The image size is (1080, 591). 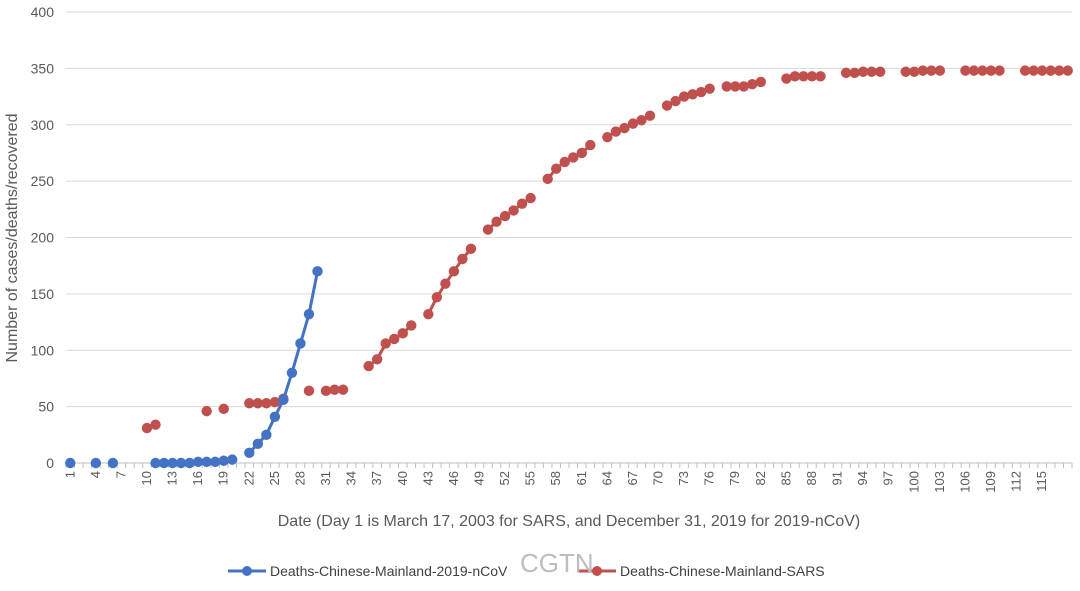 I want to click on x-tick-label: 112, so click(x=1016, y=481).